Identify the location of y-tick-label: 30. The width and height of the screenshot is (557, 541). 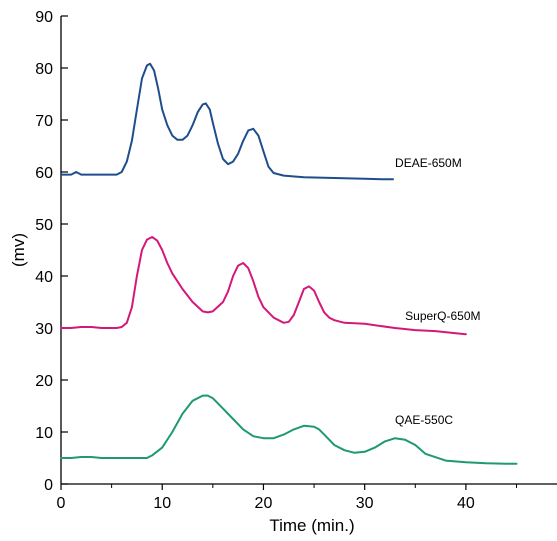
(44, 329).